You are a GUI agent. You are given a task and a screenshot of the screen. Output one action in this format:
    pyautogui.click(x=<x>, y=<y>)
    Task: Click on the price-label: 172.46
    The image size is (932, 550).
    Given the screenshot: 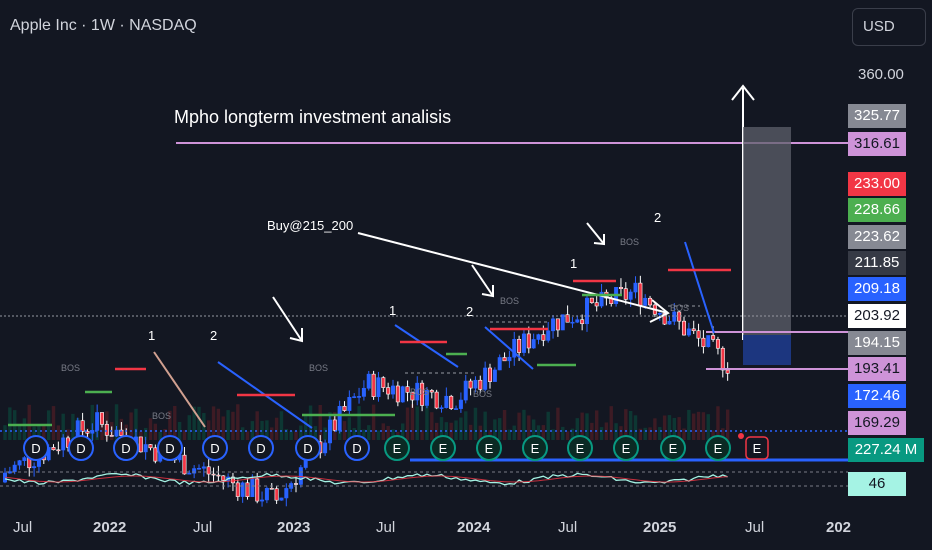 What is the action you would take?
    pyautogui.click(x=877, y=396)
    